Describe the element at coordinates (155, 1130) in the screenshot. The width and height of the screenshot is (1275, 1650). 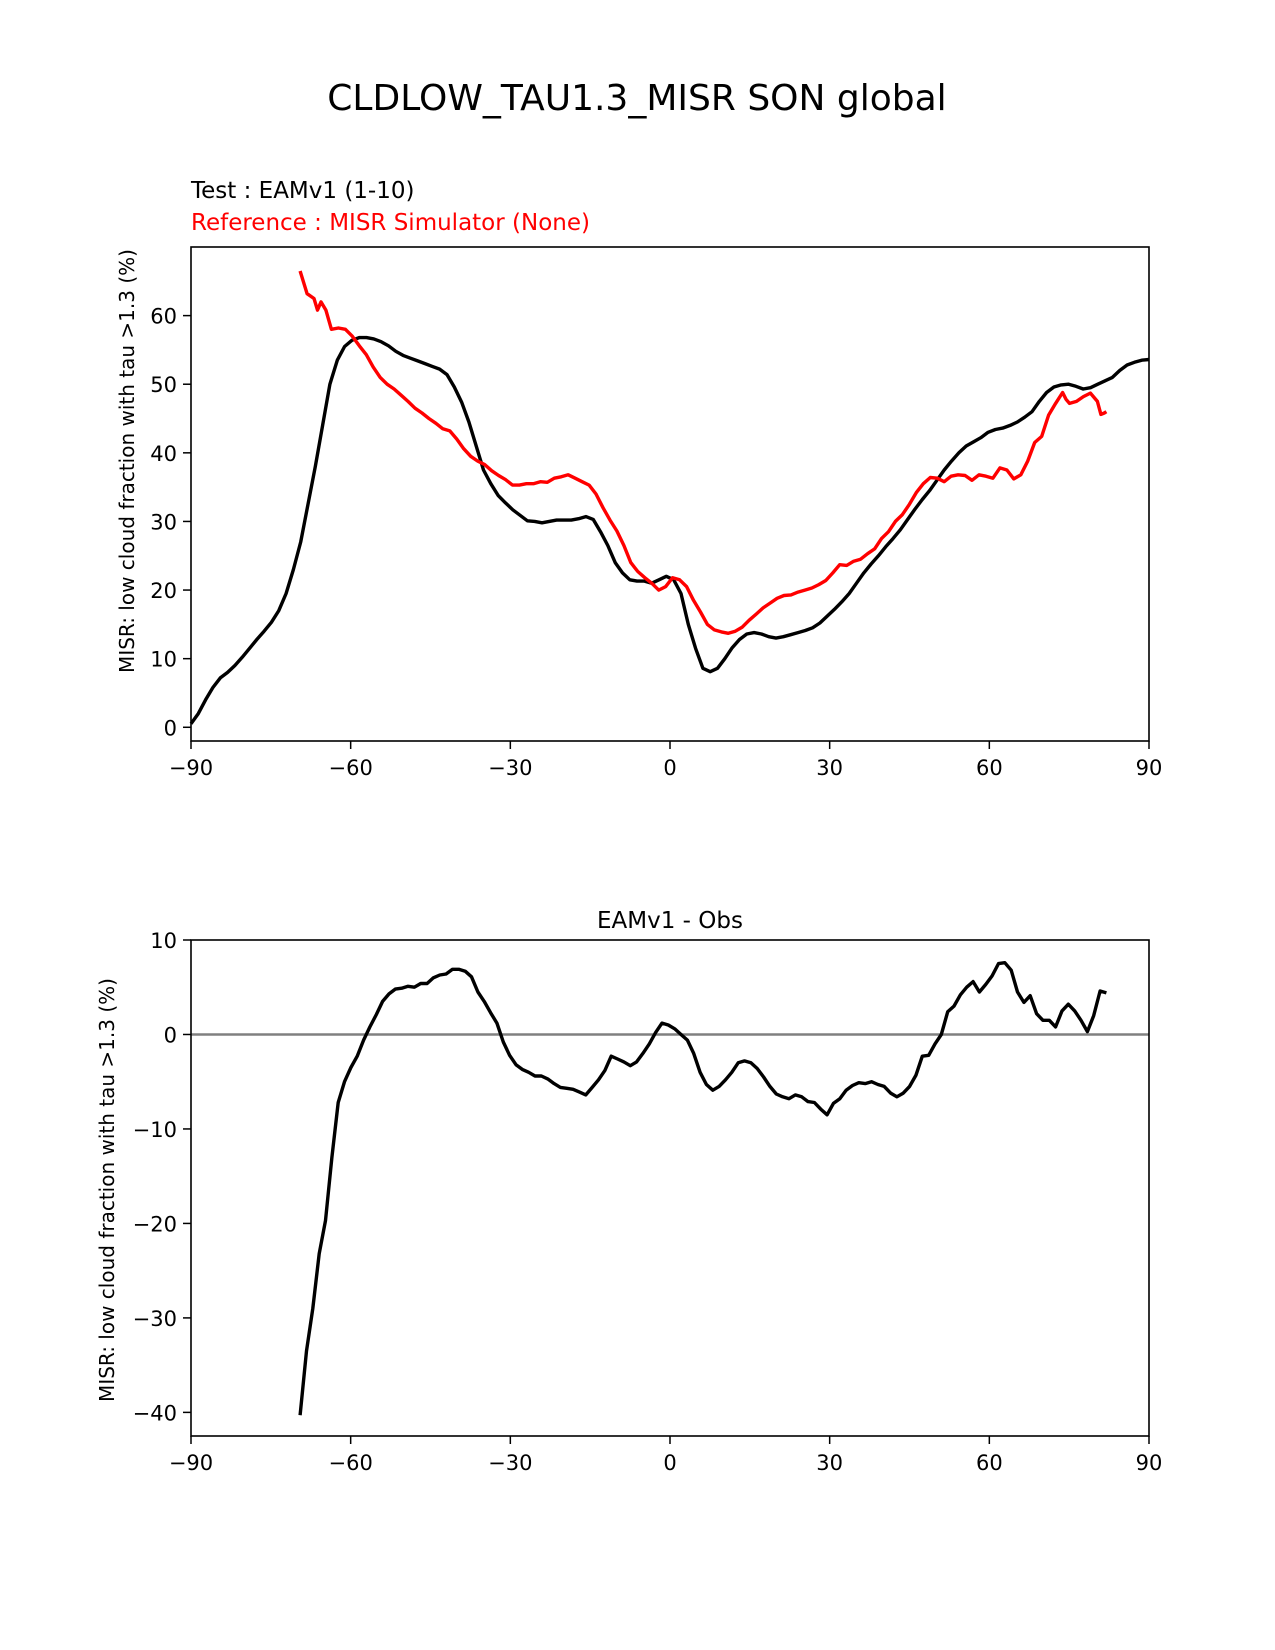
I see `y-tick-label: −10` at that location.